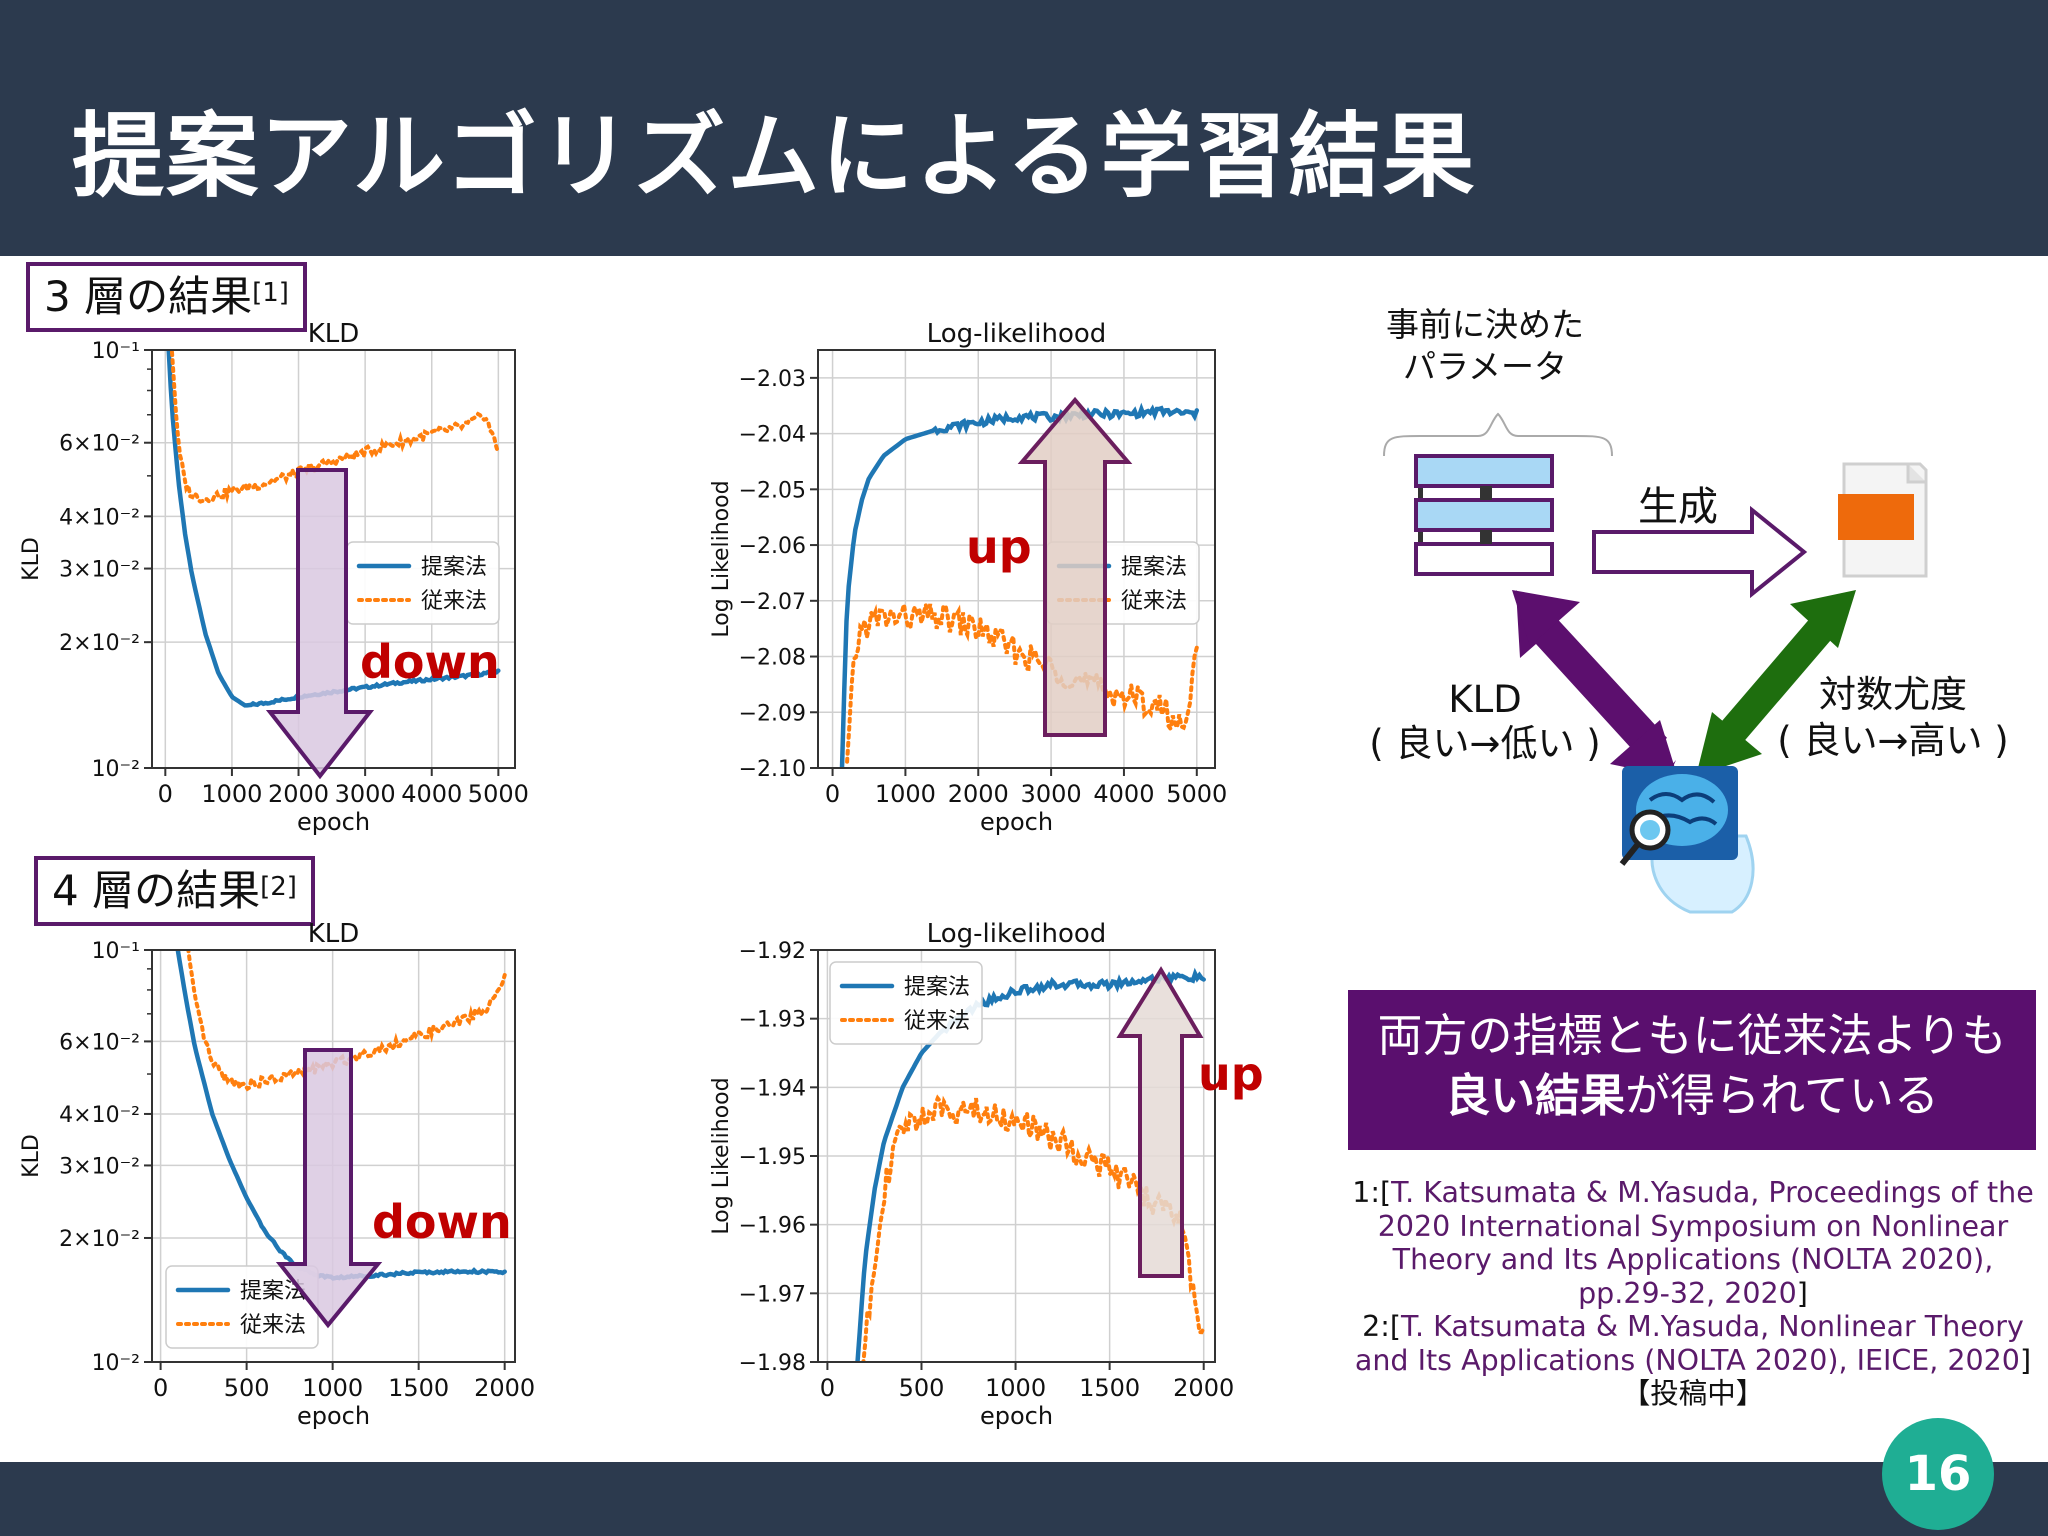 The height and width of the screenshot is (1536, 2048). Describe the element at coordinates (1231, 1074) in the screenshot. I see `up-label-4layer: up` at that location.